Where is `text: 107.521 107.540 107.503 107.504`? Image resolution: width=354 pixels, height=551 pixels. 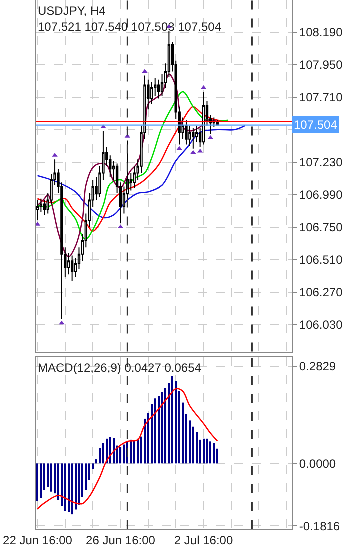 text: 107.521 107.540 107.503 107.504 is located at coordinates (130, 27).